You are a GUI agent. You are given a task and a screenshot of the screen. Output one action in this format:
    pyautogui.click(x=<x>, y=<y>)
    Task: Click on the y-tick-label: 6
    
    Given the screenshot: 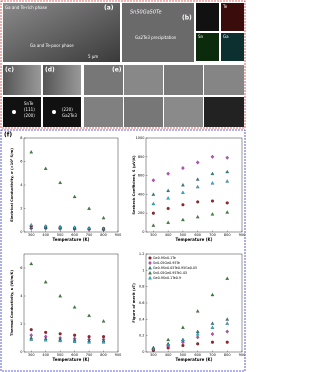 What is the action you would take?
    pyautogui.click(x=21, y=268)
    